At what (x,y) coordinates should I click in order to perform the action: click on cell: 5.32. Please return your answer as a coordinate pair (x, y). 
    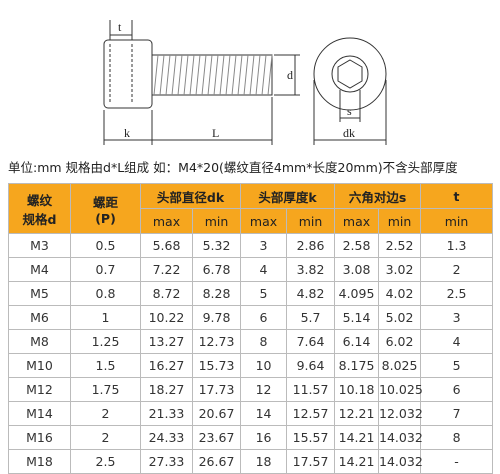
    Looking at the image, I should click on (216, 245).